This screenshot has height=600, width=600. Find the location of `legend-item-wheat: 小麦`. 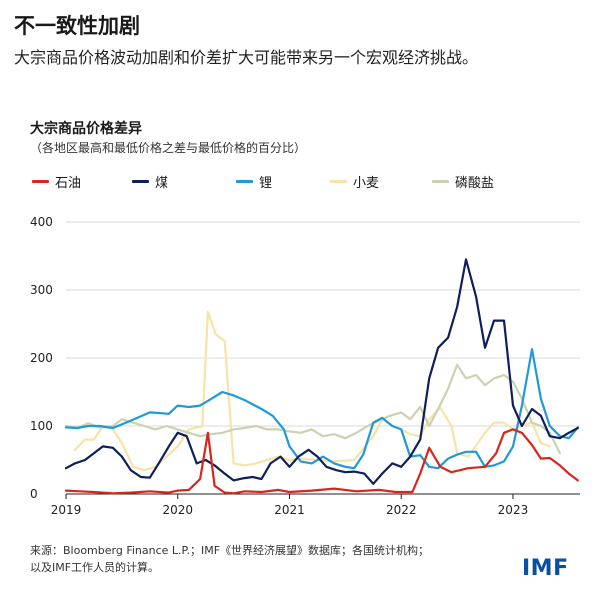

legend-item-wheat: 小麦 is located at coordinates (354, 181).